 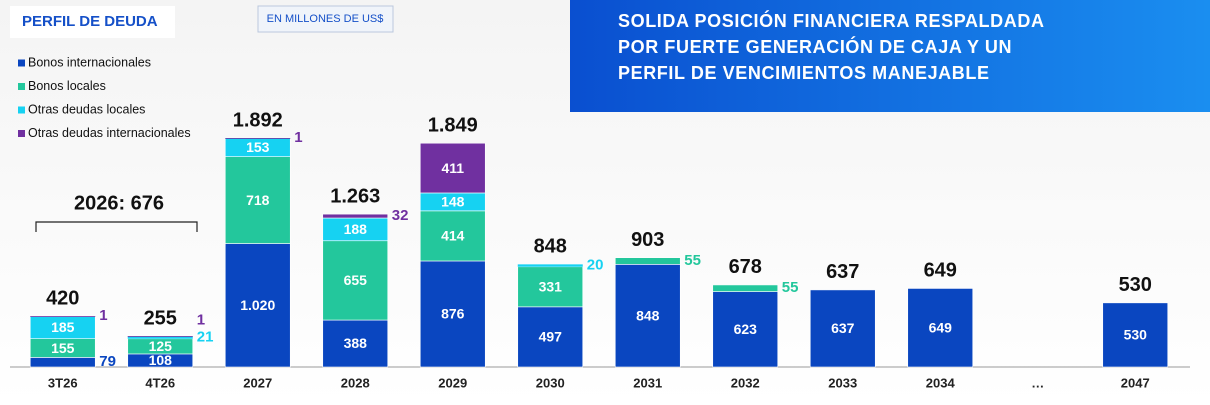 I want to click on segment-label-outside: 20, so click(x=595, y=265).